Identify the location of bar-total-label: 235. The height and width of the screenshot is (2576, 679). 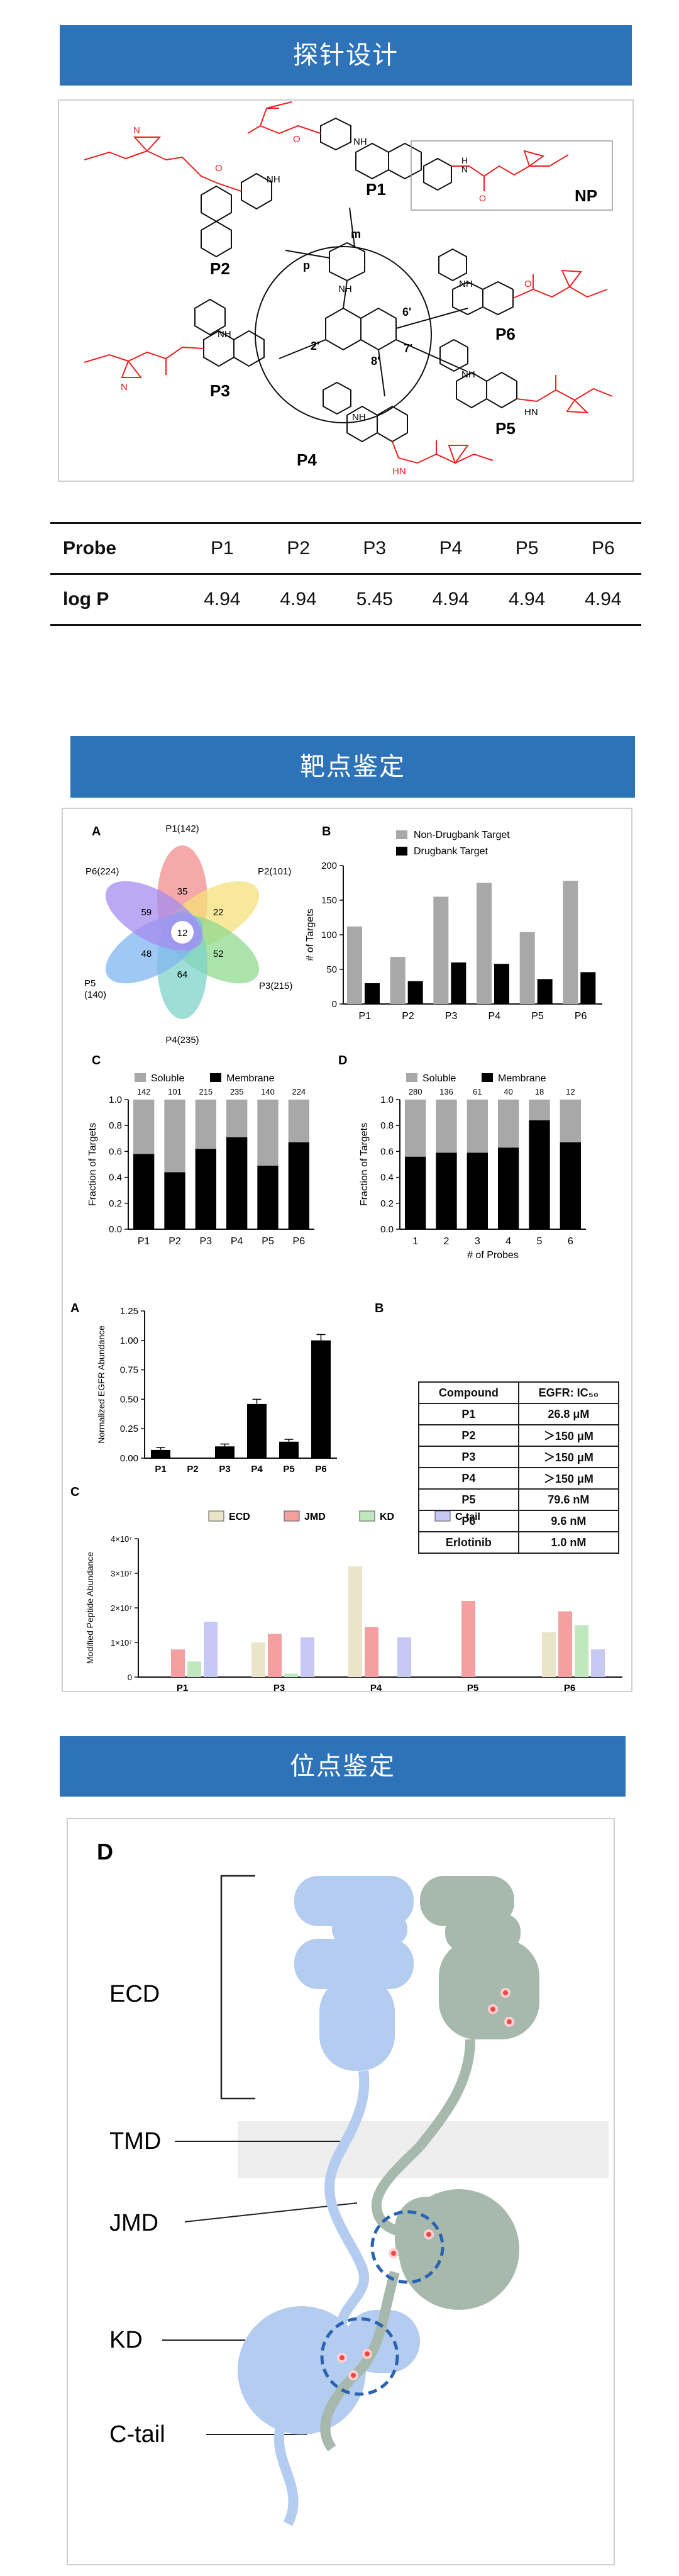
(237, 1091).